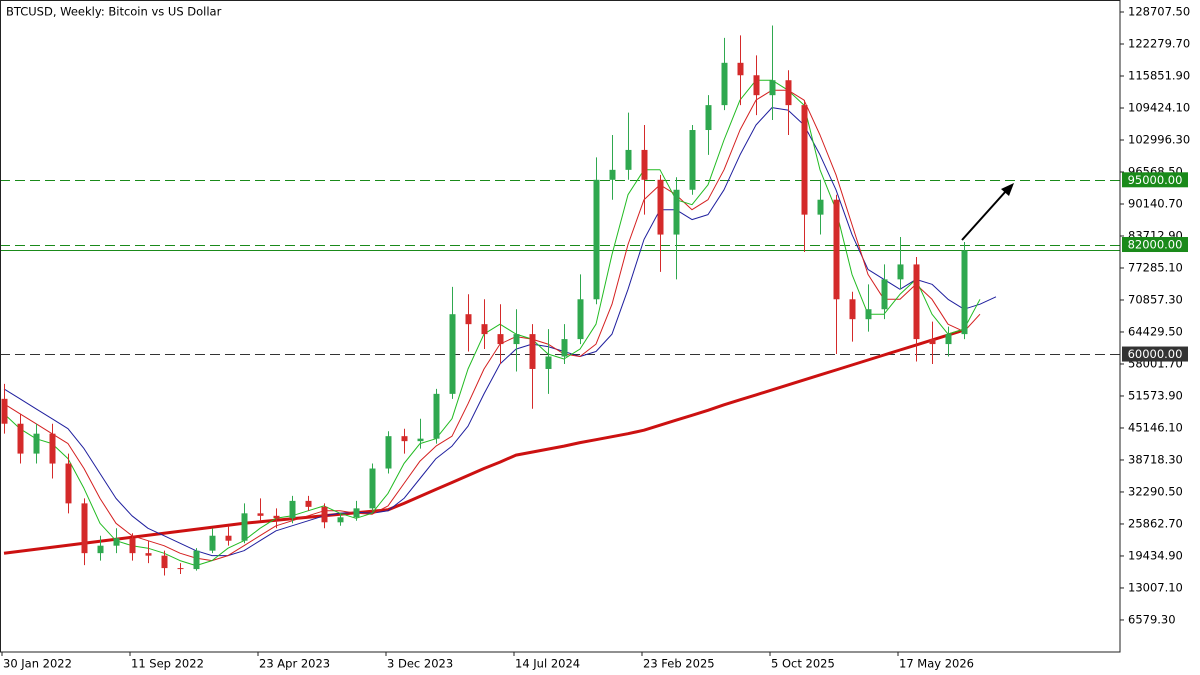 This screenshot has height=675, width=1200. Describe the element at coordinates (936, 664) in the screenshot. I see `x-tick-label: 17 May 2026` at that location.